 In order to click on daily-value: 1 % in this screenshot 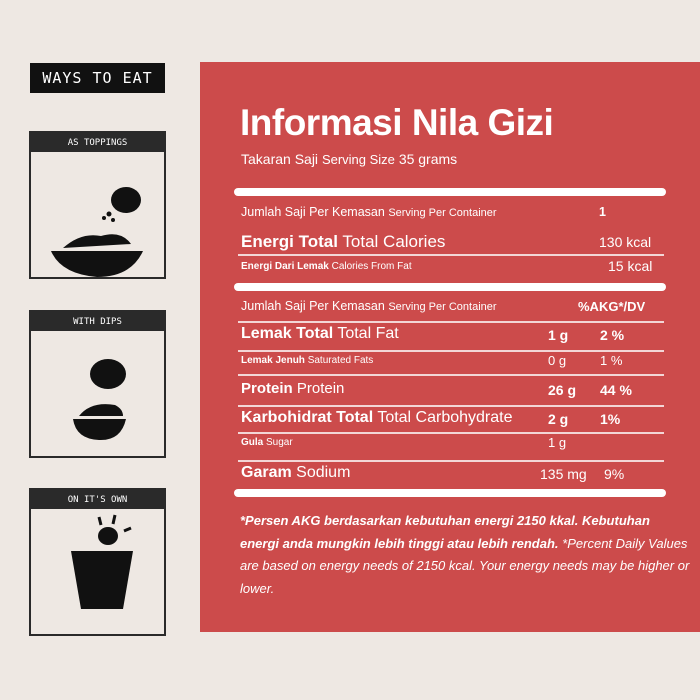, I will do `click(611, 360)`.